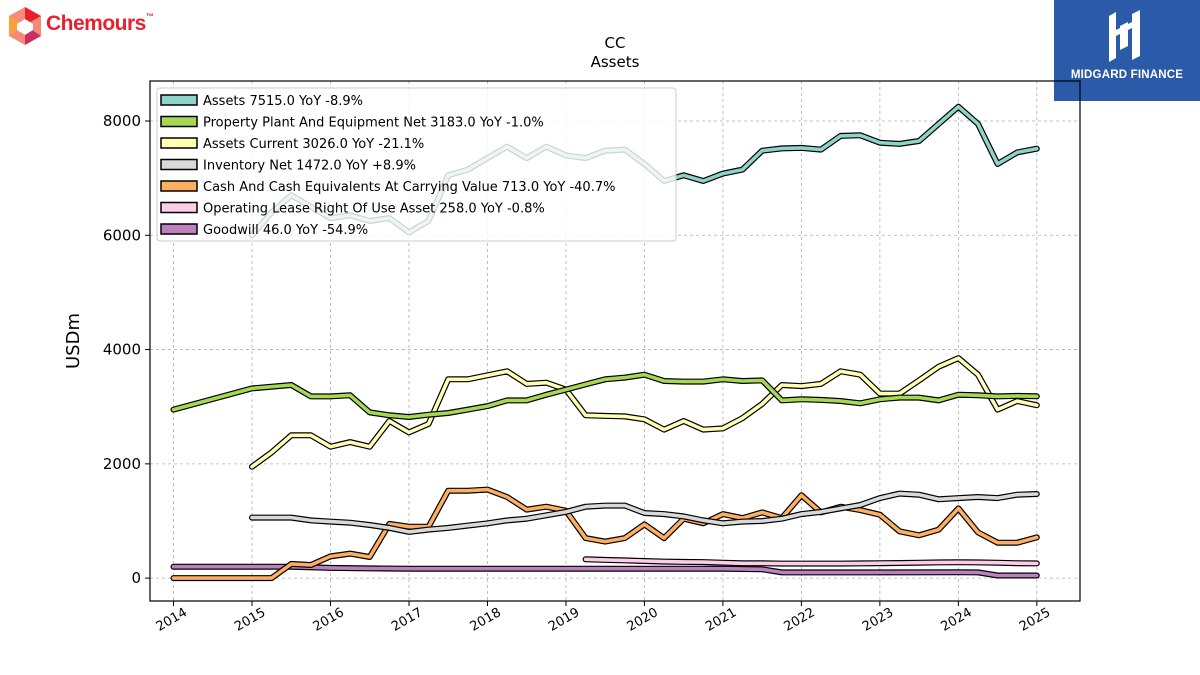 This screenshot has width=1200, height=675. I want to click on y-tick-label: 2000, so click(122, 464).